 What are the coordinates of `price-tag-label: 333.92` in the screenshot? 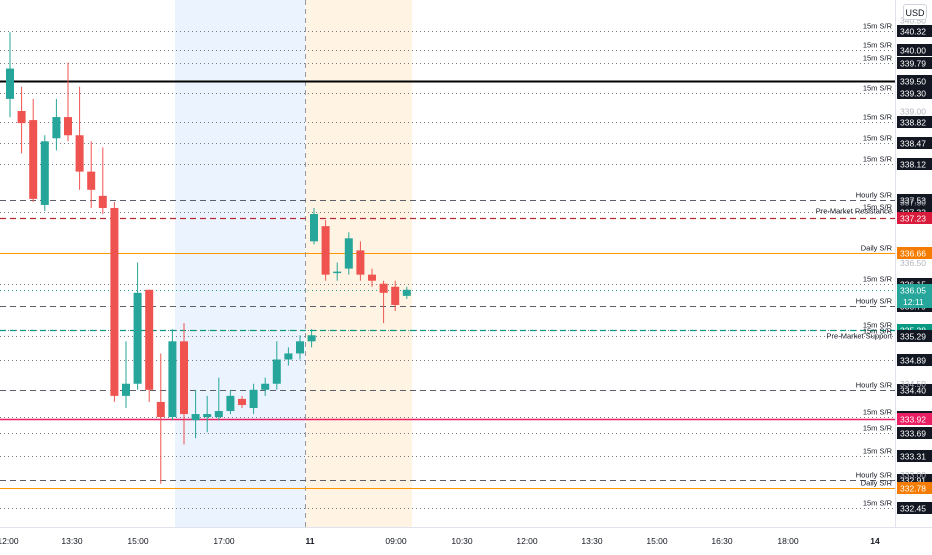 It's located at (913, 420).